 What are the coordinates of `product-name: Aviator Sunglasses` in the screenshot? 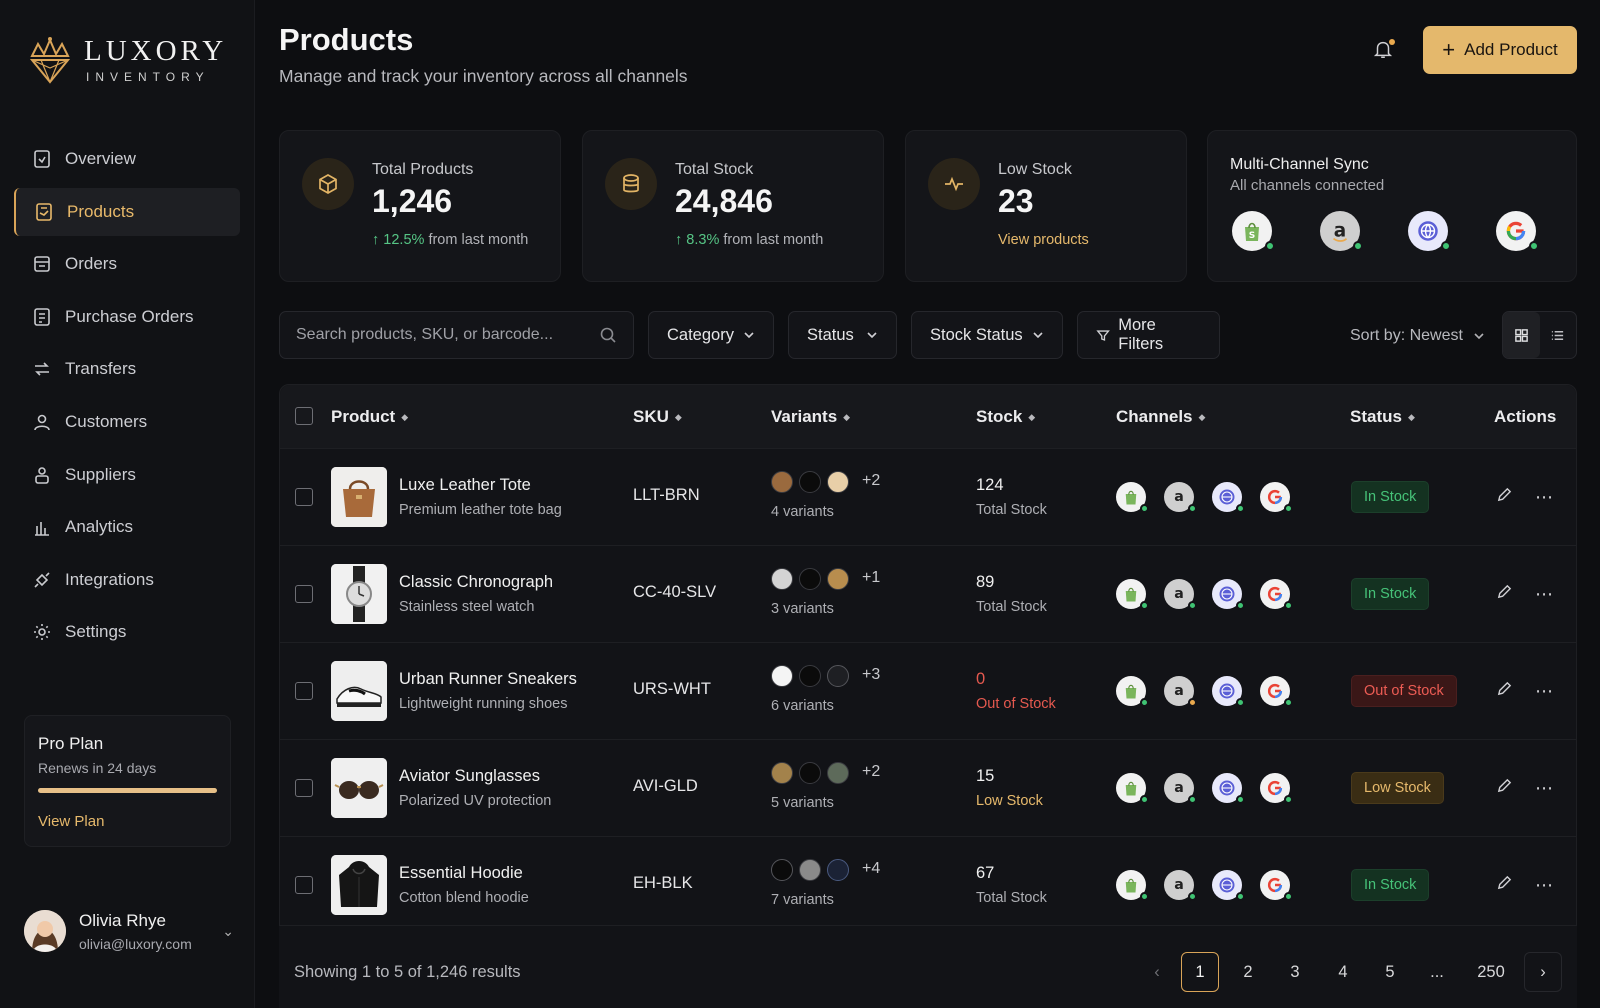 It's located at (469, 776).